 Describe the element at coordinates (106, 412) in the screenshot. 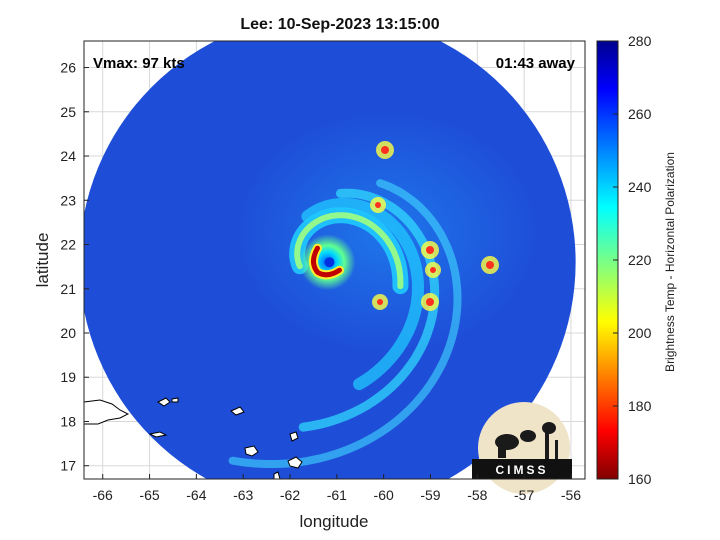

I see `coastline-puerto-rico` at that location.